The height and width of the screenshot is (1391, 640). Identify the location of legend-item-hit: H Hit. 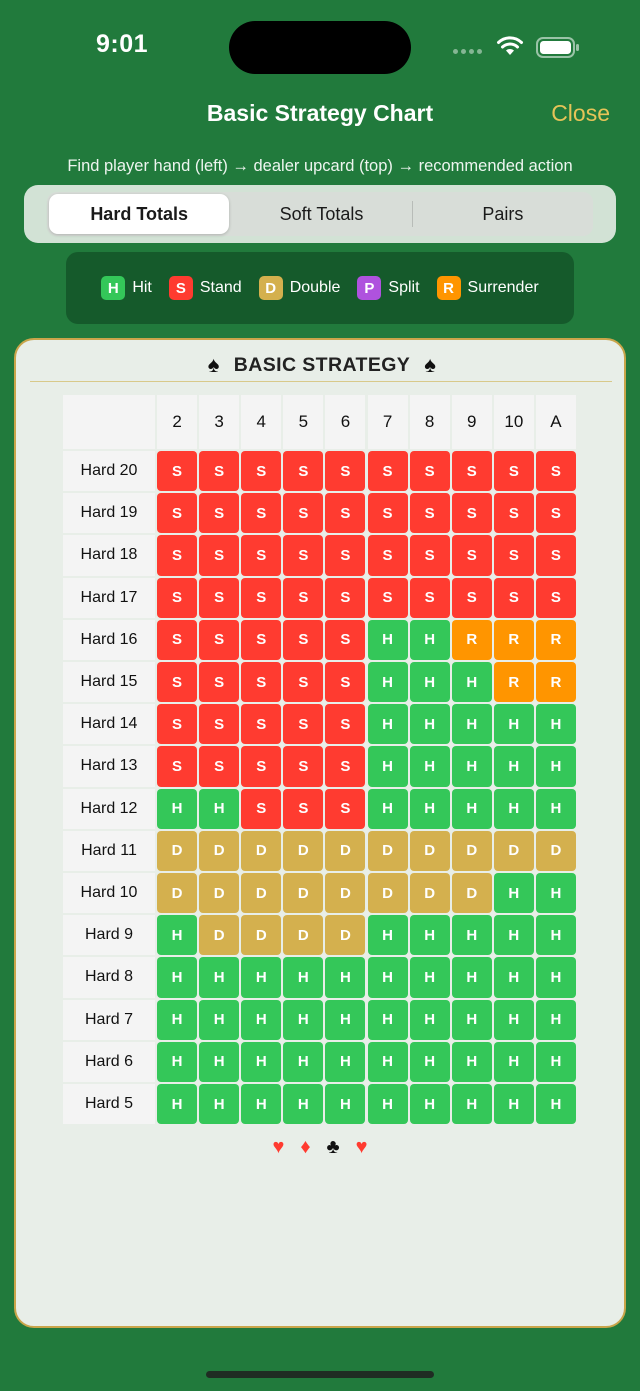
(126, 288).